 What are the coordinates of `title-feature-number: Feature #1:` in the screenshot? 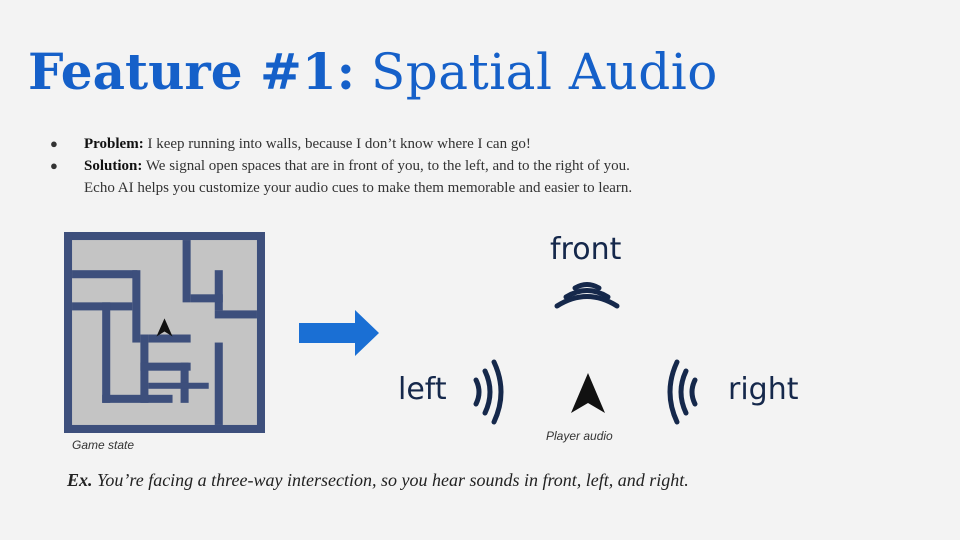 It's located at (192, 71).